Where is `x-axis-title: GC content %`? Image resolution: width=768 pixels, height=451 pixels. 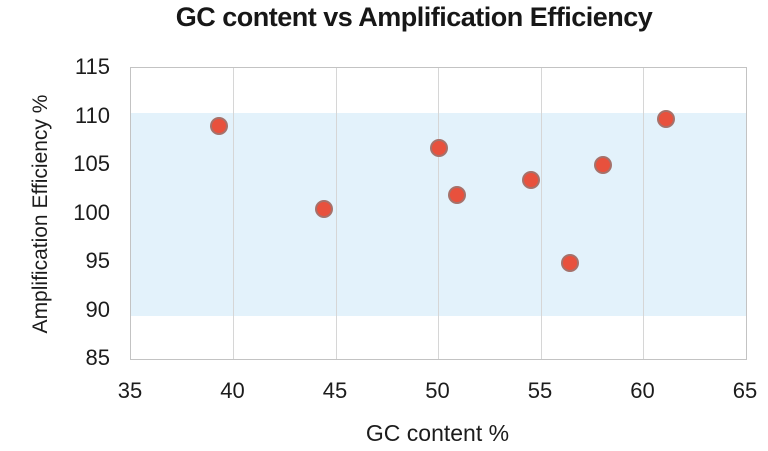 x-axis-title: GC content % is located at coordinates (437, 433).